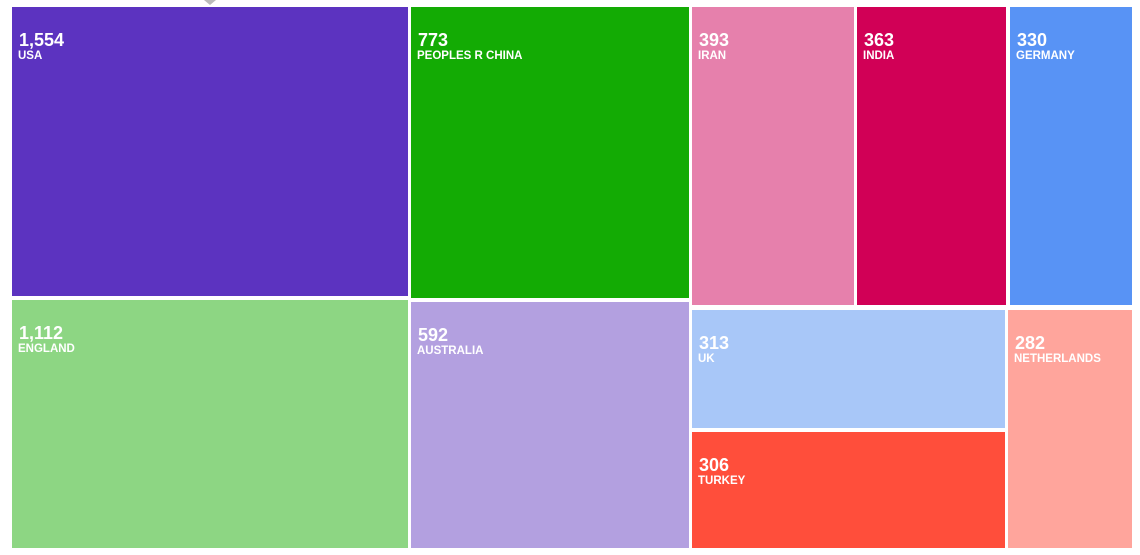  I want to click on tile-label: TURKEY, so click(722, 481).